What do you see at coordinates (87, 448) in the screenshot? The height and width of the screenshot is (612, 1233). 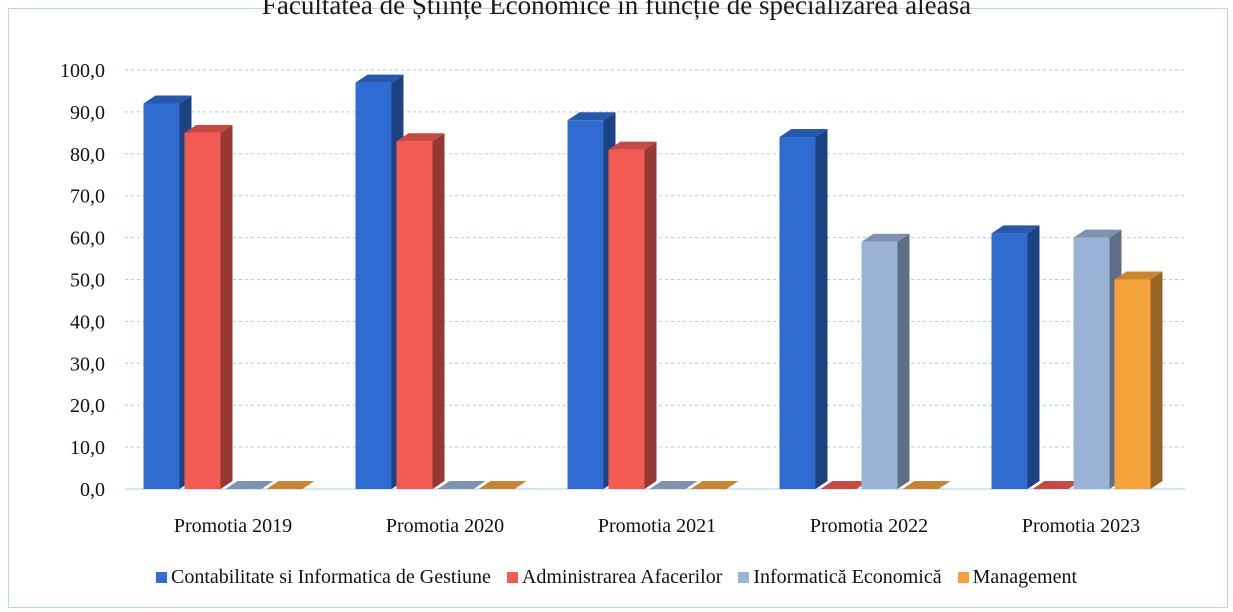 I see `y-tick-label: 10,0` at bounding box center [87, 448].